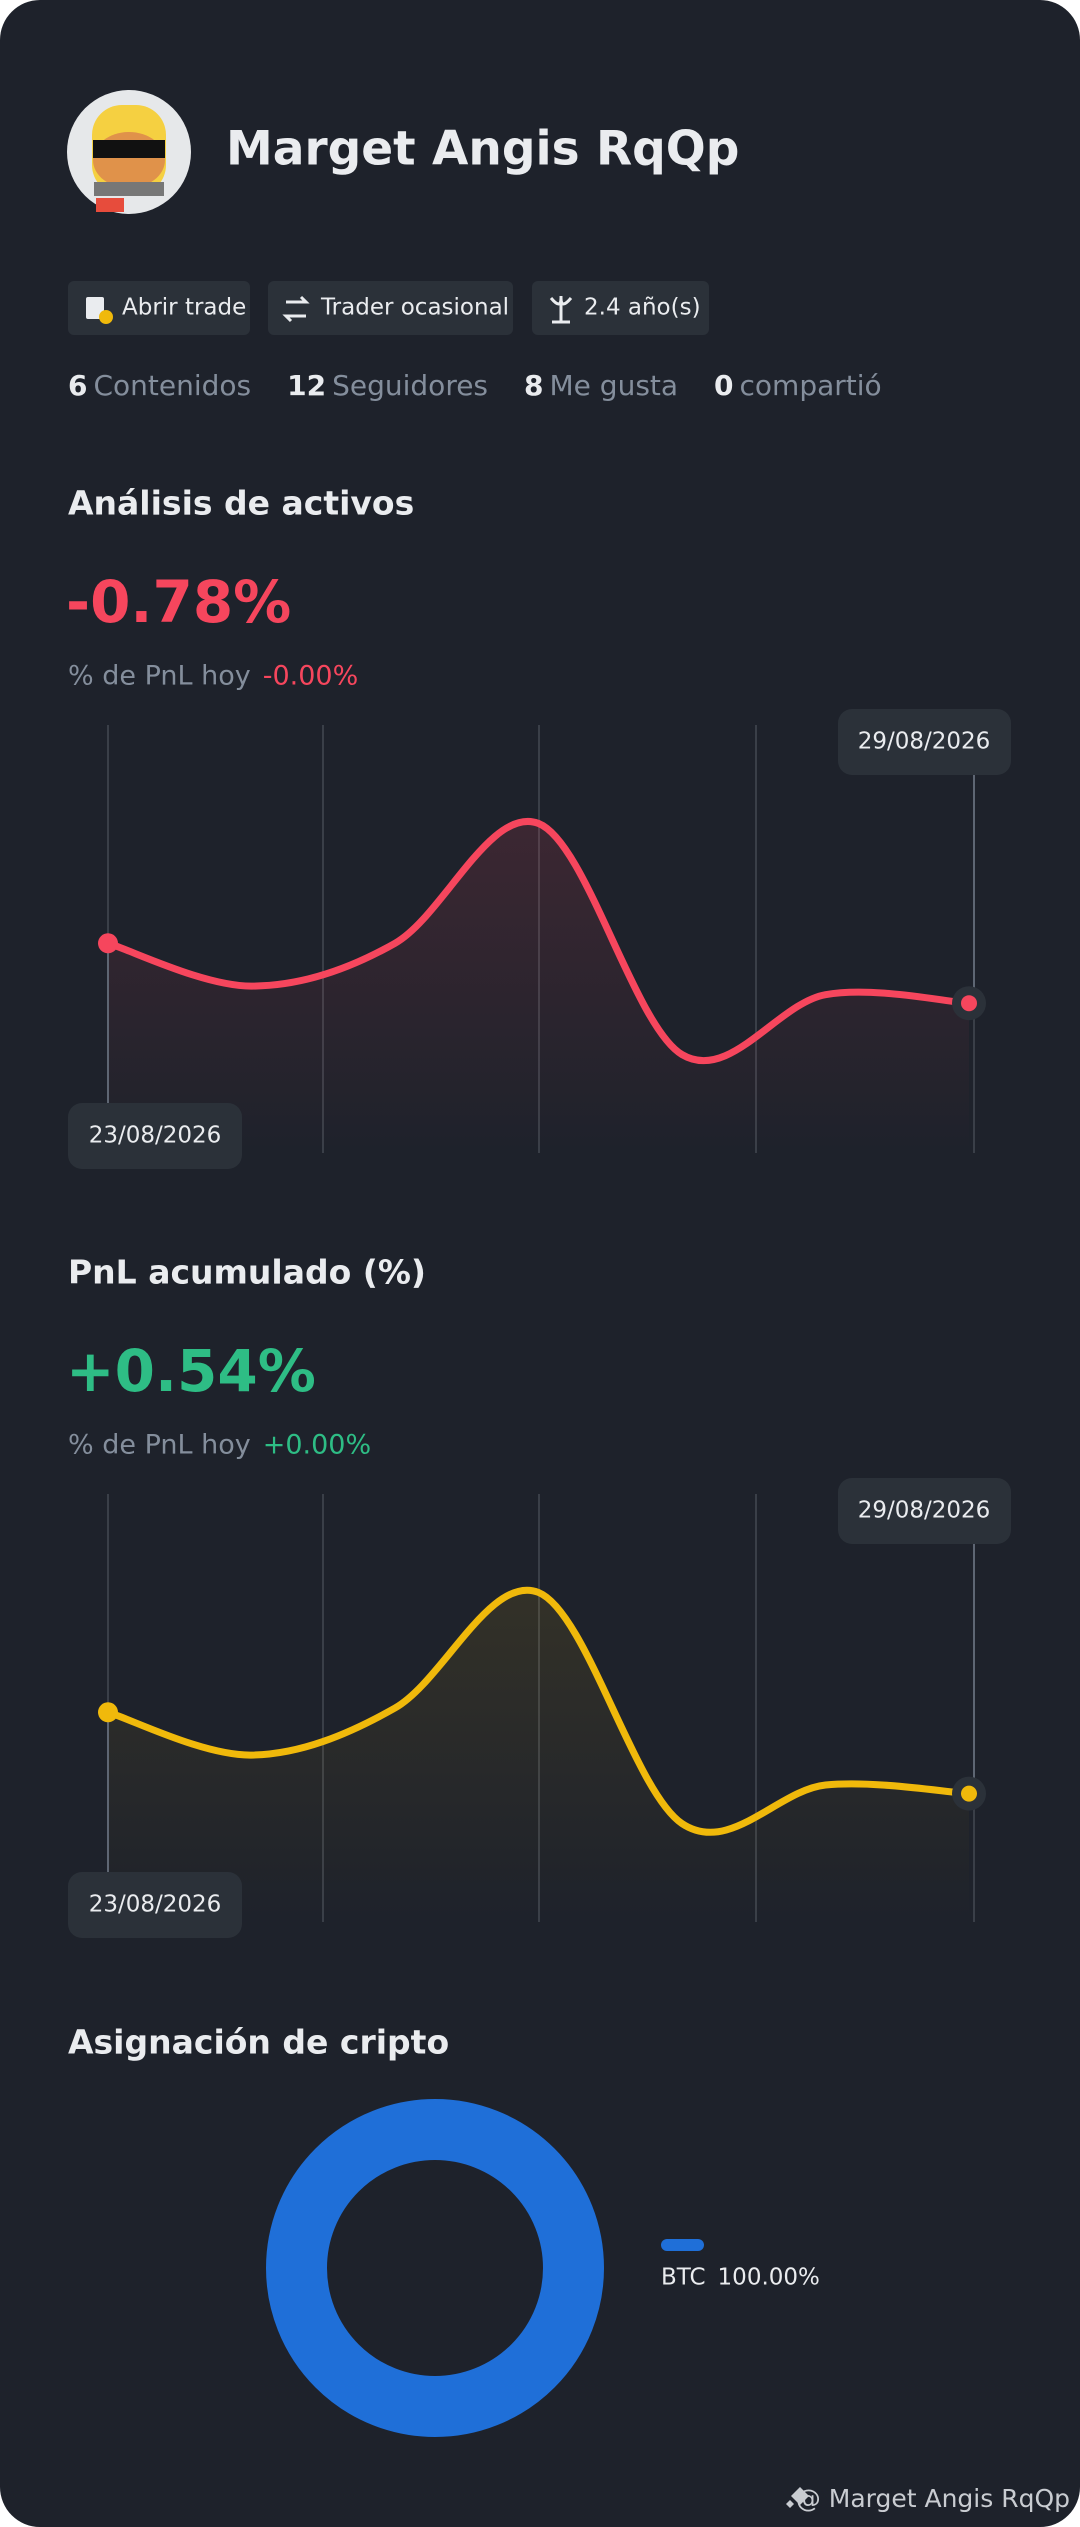  I want to click on stat-label: Contenidos, so click(172, 385).